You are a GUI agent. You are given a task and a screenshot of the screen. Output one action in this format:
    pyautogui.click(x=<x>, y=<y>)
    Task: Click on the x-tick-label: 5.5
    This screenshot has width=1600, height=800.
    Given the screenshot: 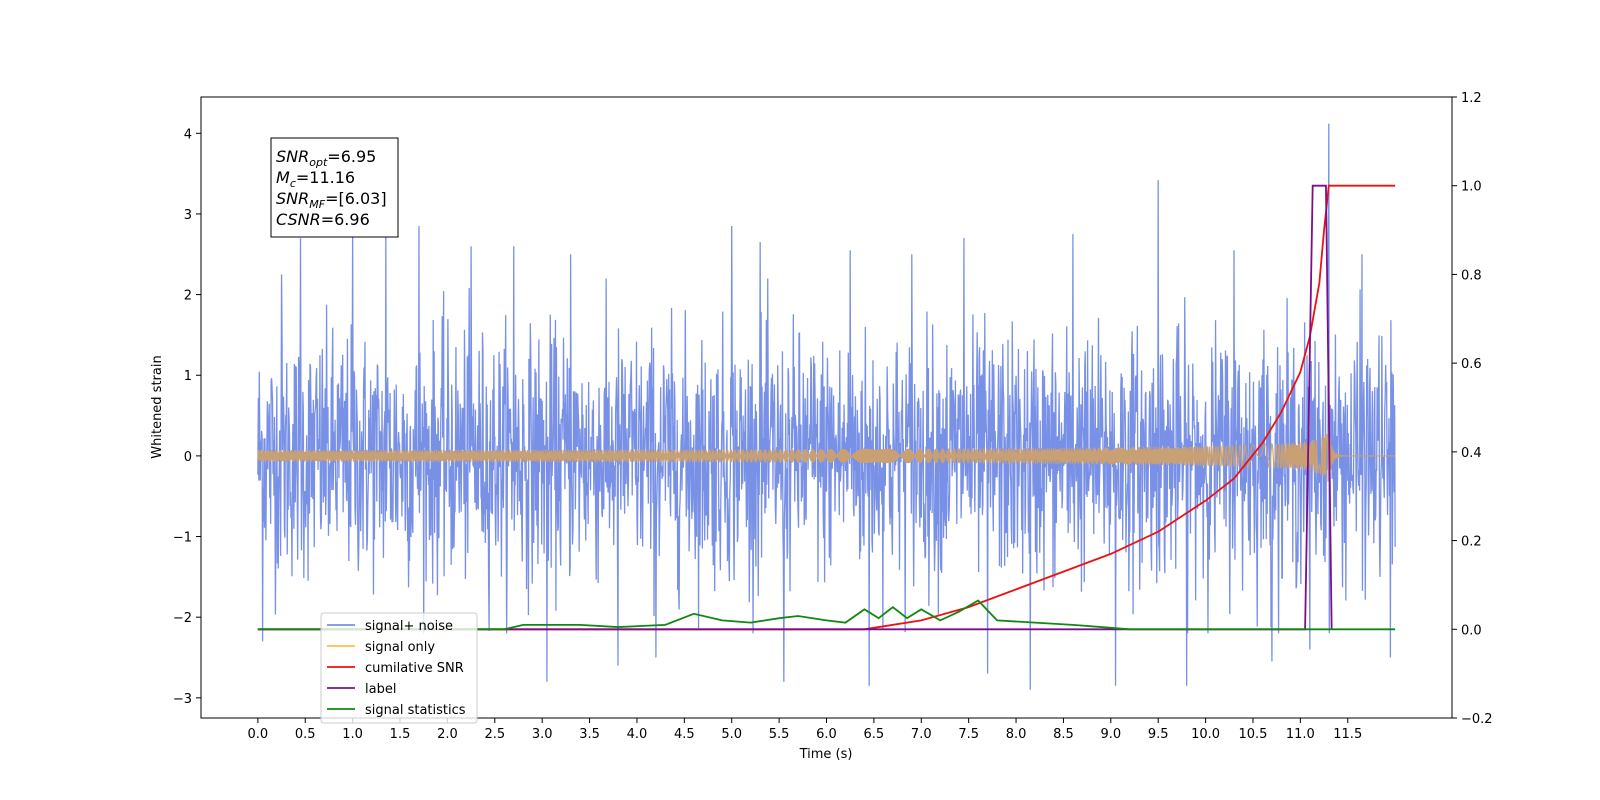 What is the action you would take?
    pyautogui.click(x=779, y=734)
    